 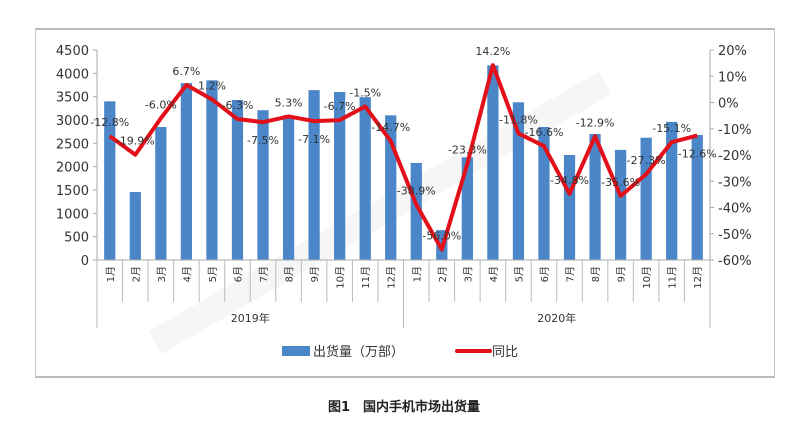 What do you see at coordinates (161, 104) in the screenshot?
I see `data-label: -6.0%` at bounding box center [161, 104].